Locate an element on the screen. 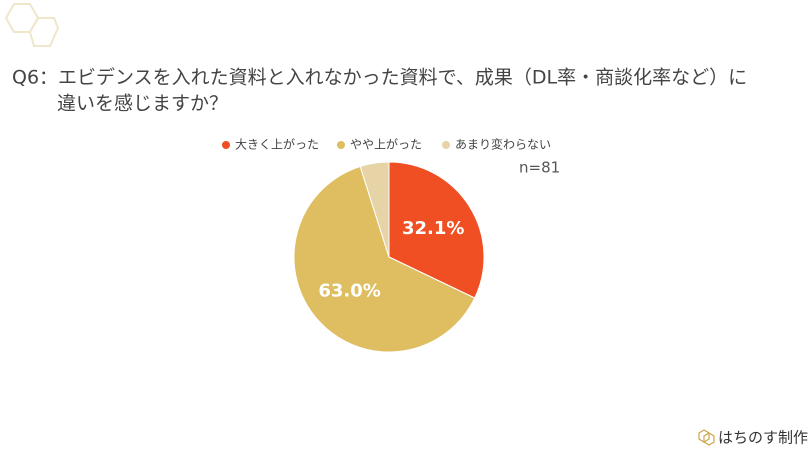 This screenshot has height=454, width=810. title: 違いを感じますか？ is located at coordinates (142, 104).